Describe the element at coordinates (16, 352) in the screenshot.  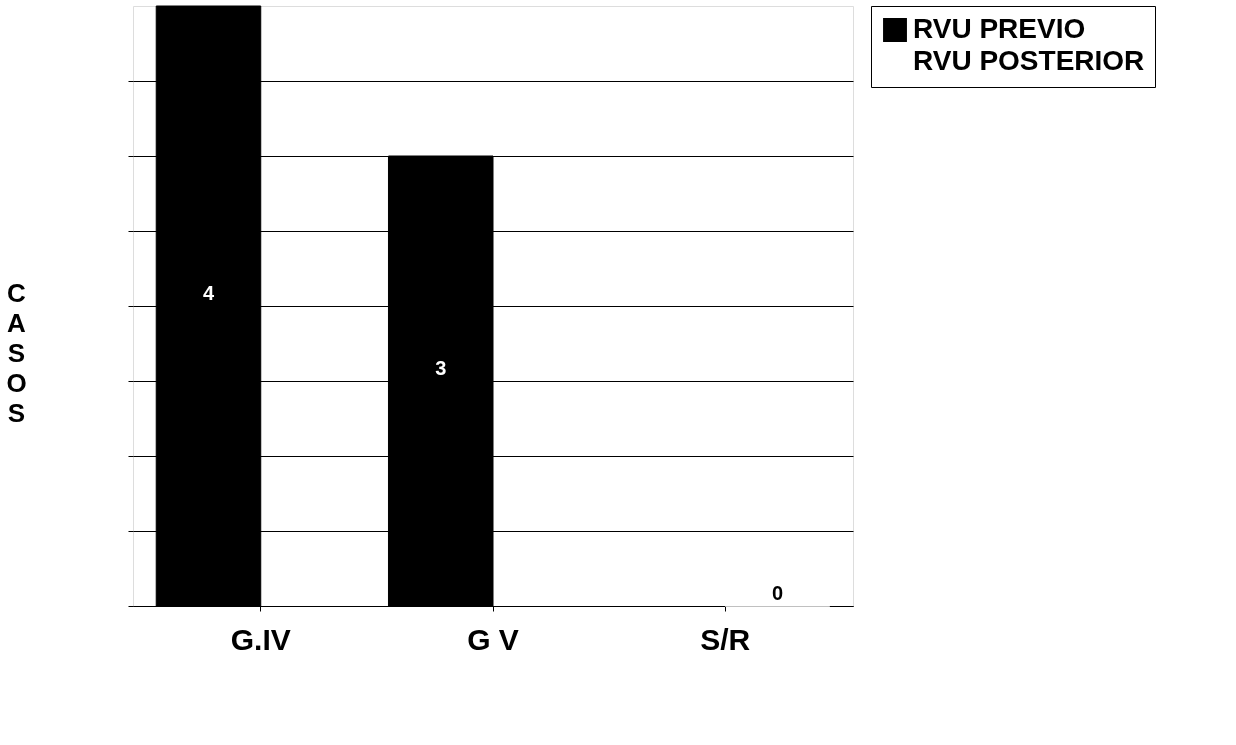
I see `y-axis-title: CASOS` at that location.